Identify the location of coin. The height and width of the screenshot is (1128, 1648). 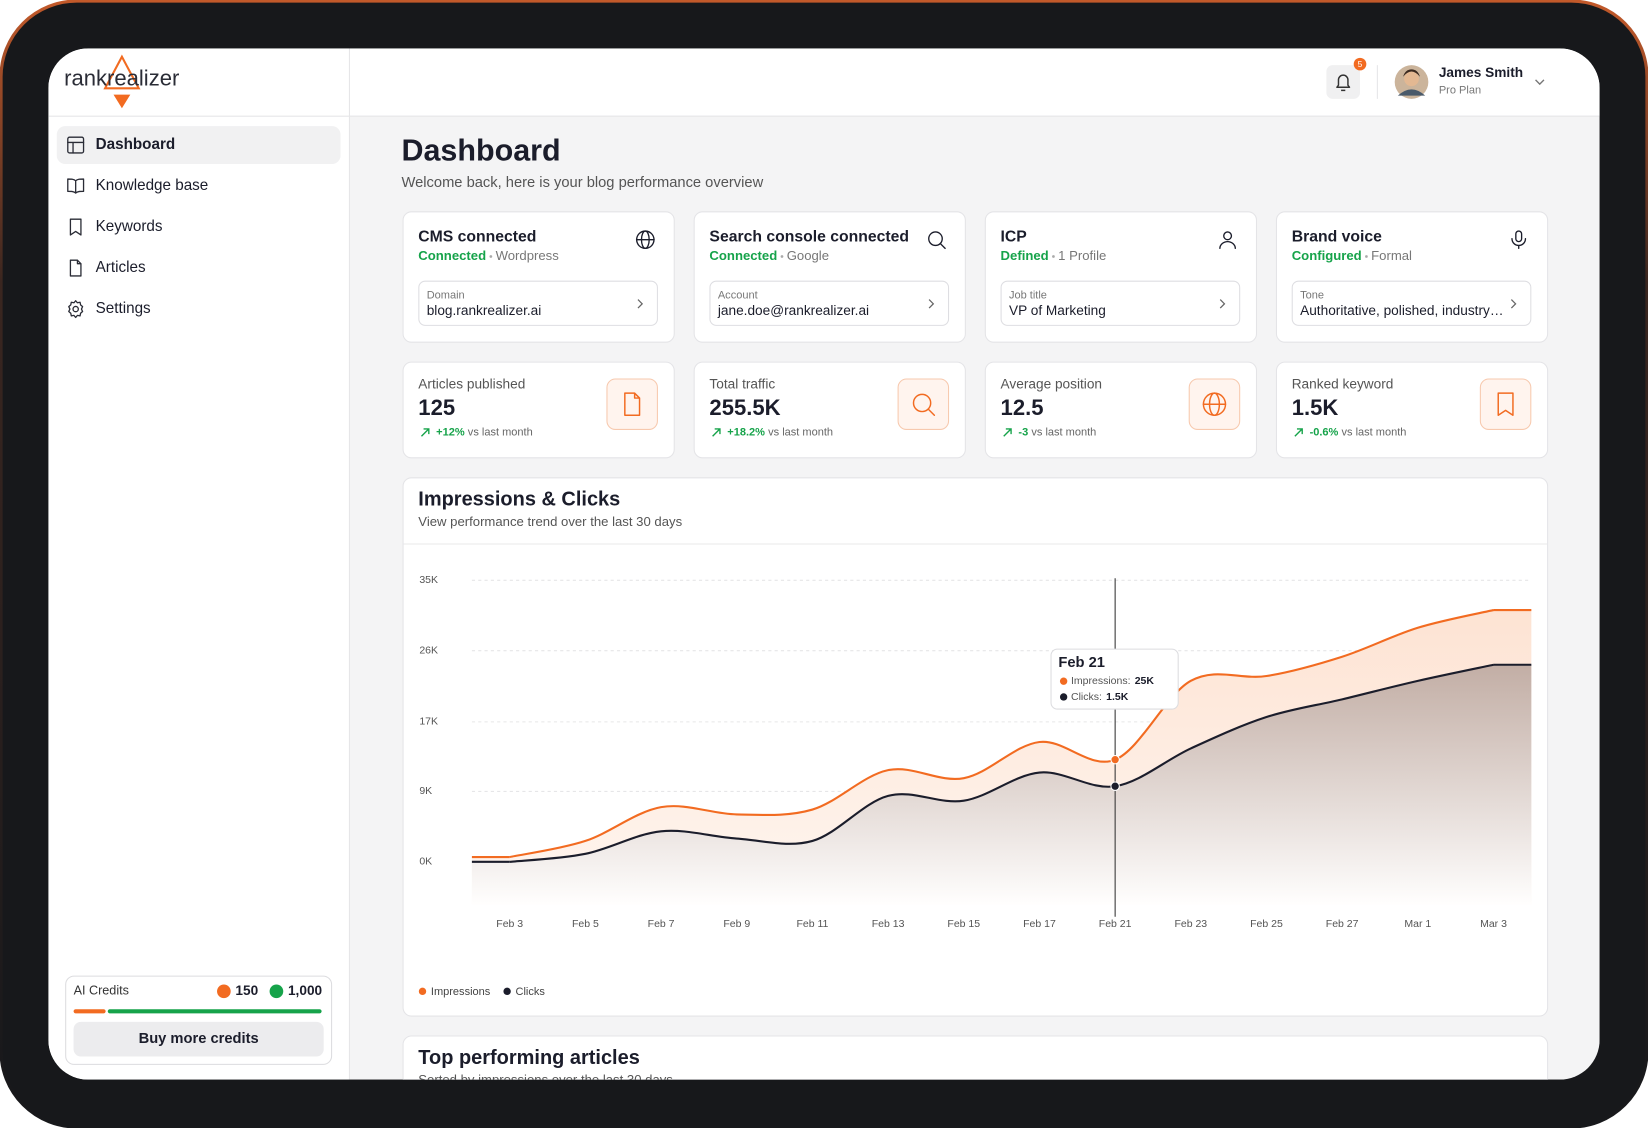
(276, 991).